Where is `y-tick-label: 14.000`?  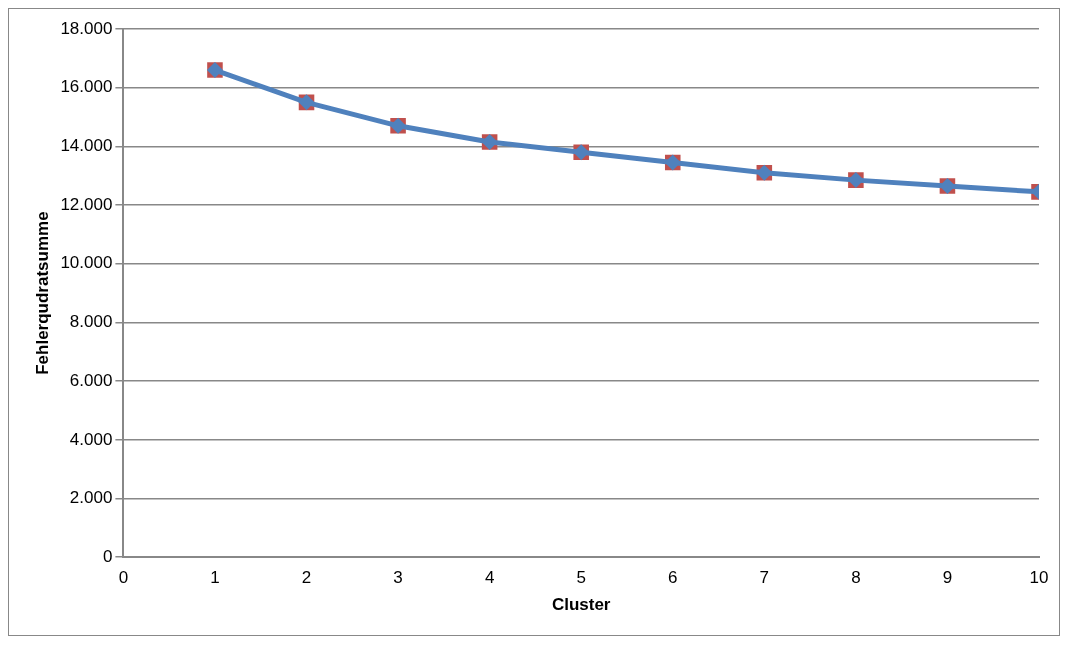
y-tick-label: 14.000 is located at coordinates (86, 146).